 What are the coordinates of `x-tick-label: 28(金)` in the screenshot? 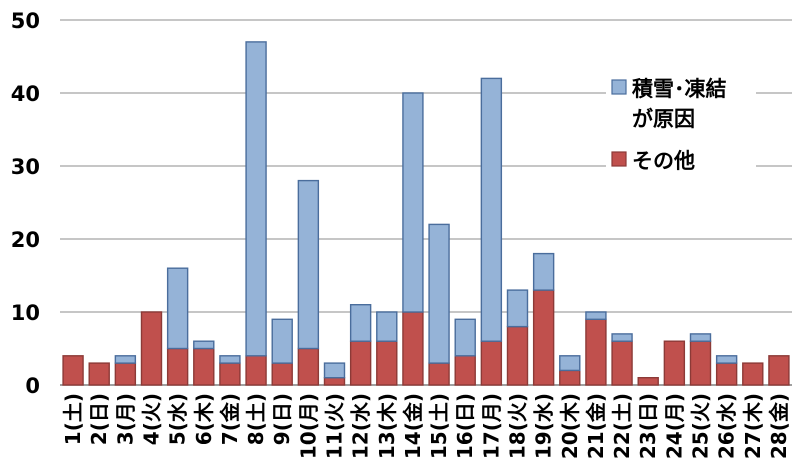 It's located at (779, 426).